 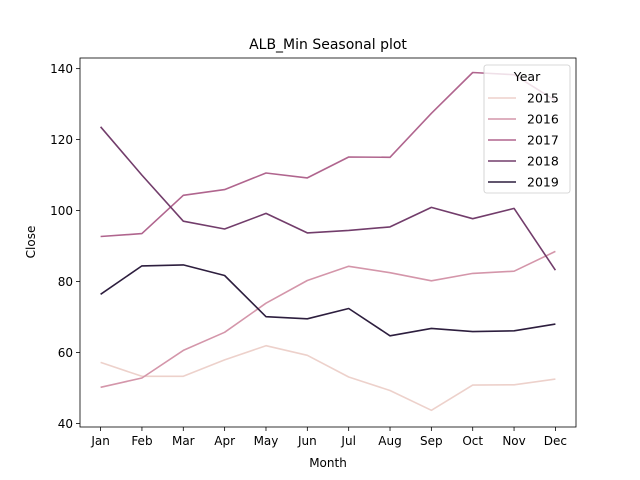 I want to click on x-axis: Jan Feb Mar Apr May Jun Jul Aug Sep Oct Nov Dec, so click(x=328, y=437).